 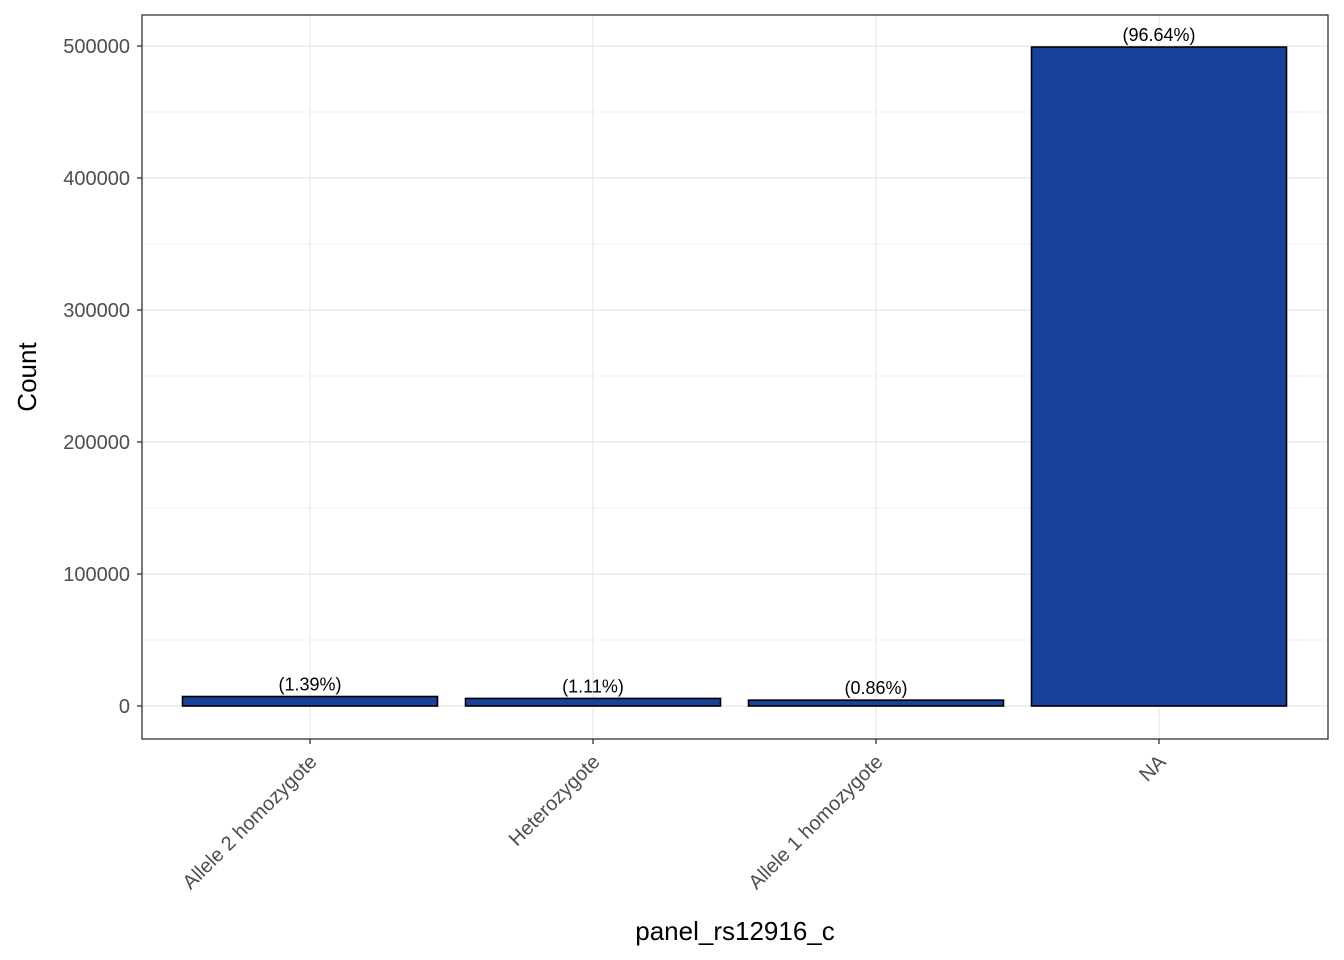 I want to click on y-tick-label: 0, so click(x=124, y=707).